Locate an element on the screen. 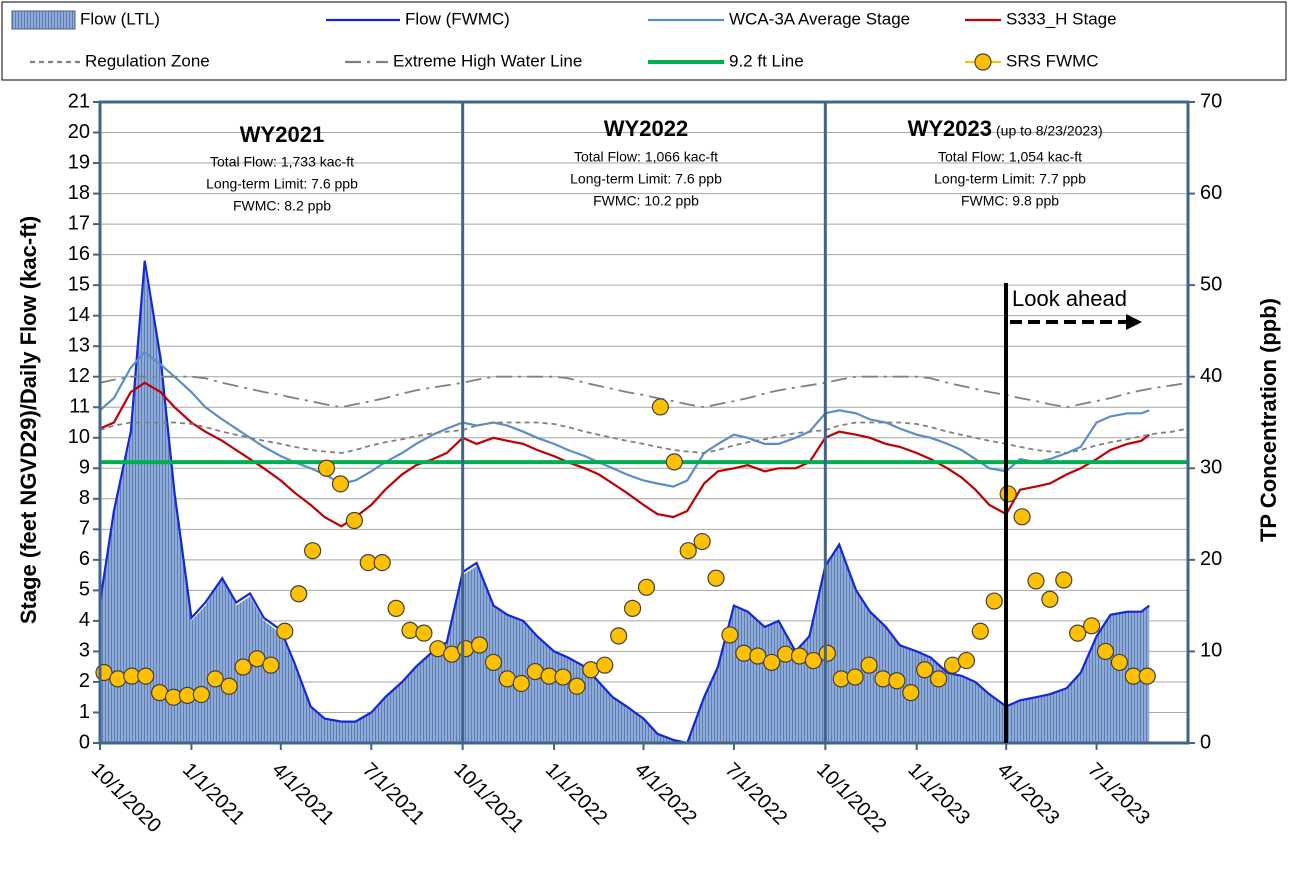 This screenshot has height=874, width=1290. panel-text: FWMC: 8.2 ppb is located at coordinates (282, 206).